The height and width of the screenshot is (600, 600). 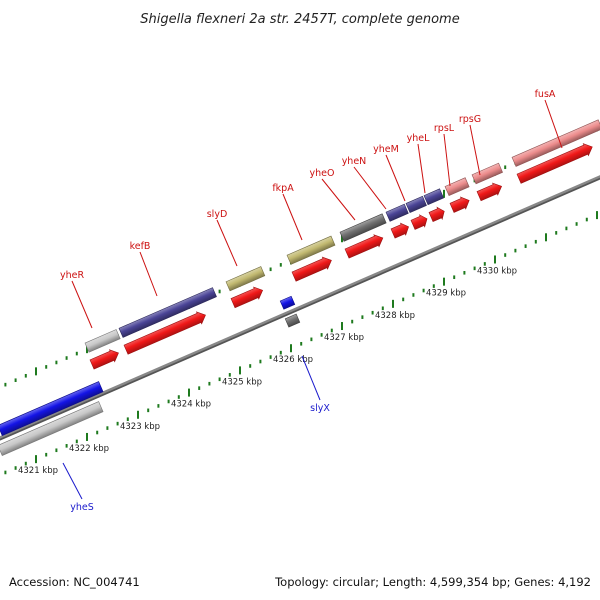 I want to click on gene-feature-yheM, so click(x=416, y=204).